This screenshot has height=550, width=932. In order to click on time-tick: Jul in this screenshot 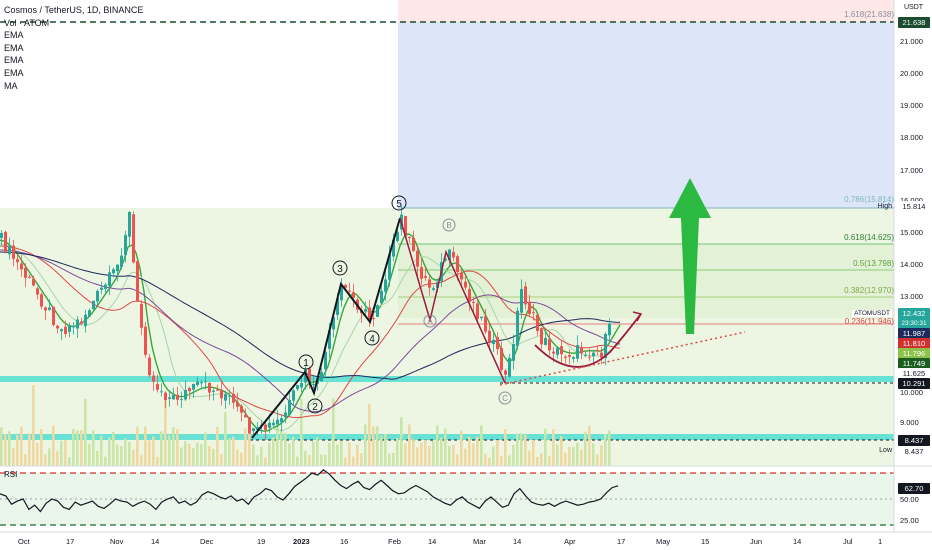, I will do `click(848, 541)`.